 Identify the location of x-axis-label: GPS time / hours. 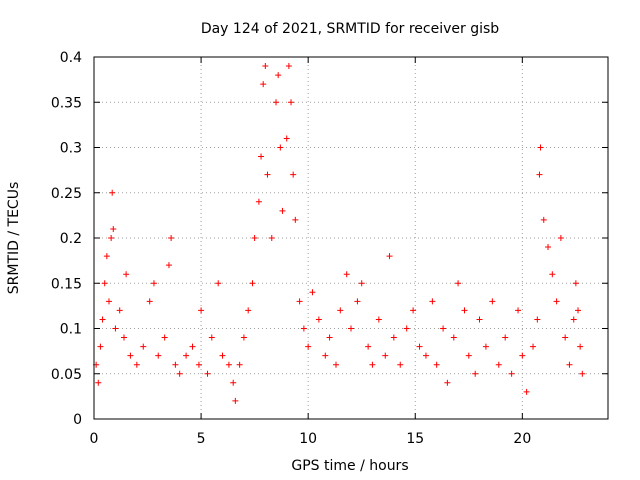
(349, 466).